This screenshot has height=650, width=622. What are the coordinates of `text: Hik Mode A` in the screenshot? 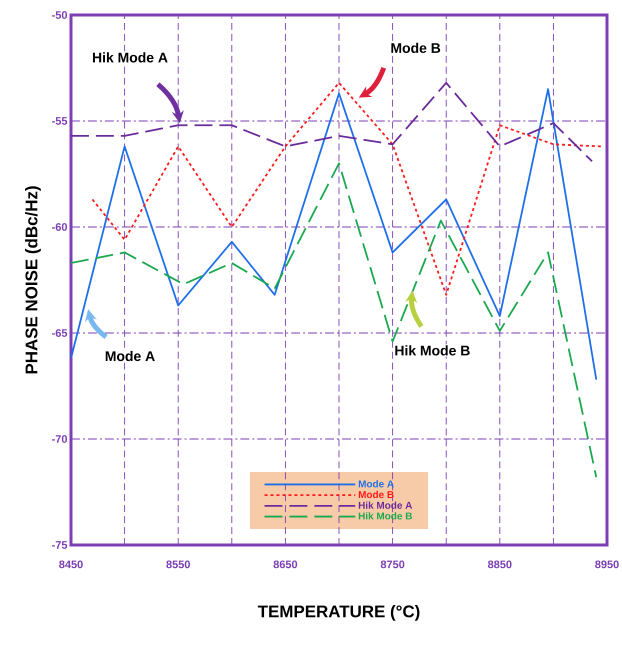 It's located at (385, 505).